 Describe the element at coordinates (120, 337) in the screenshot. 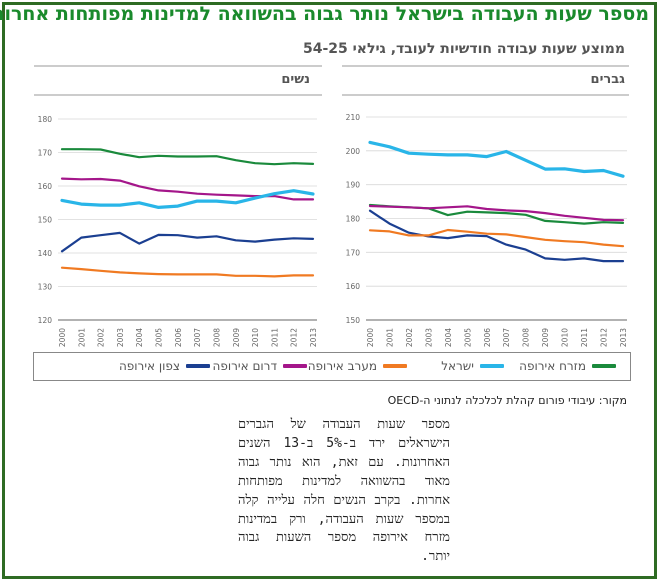

I see `women-x-tick-label: 2003` at that location.